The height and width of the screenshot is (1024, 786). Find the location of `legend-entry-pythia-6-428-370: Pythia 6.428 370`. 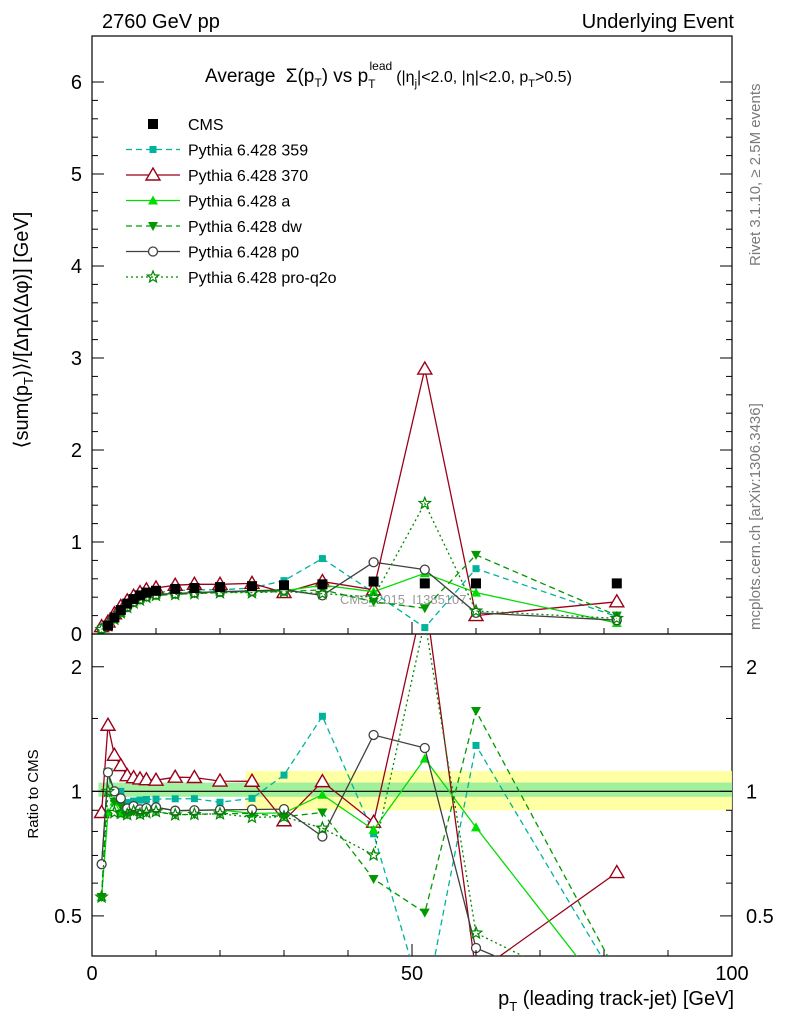

legend-entry-pythia-6-428-370: Pythia 6.428 370 is located at coordinates (217, 175).